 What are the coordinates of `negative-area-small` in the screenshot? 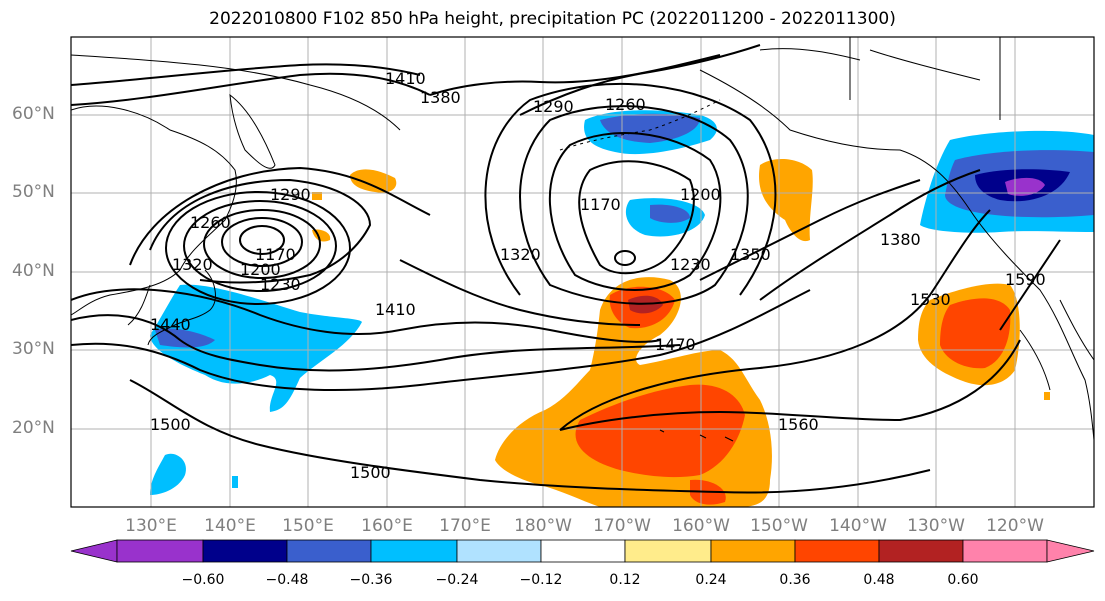 It's located at (168, 474).